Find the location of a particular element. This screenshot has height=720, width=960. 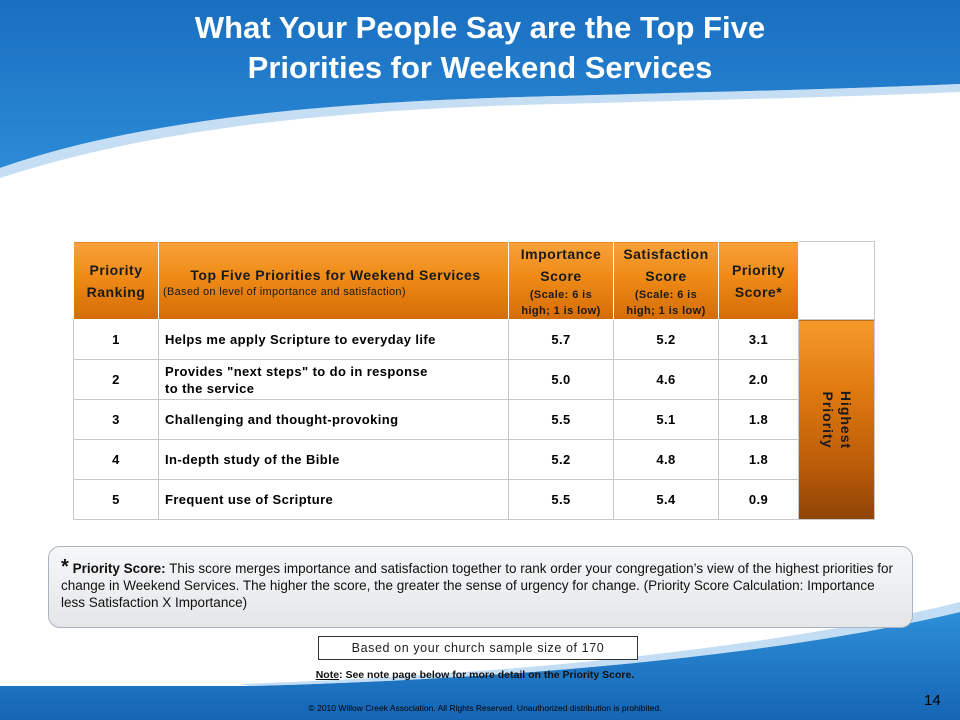

header-priority-line-1: Priority is located at coordinates (758, 269).